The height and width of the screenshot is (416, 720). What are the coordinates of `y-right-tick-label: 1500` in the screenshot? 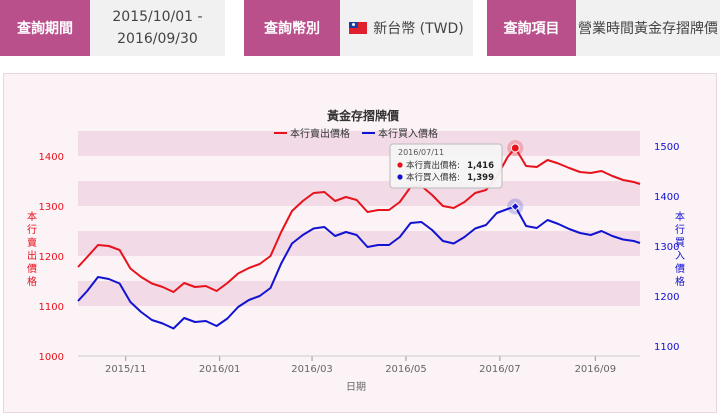 It's located at (666, 147).